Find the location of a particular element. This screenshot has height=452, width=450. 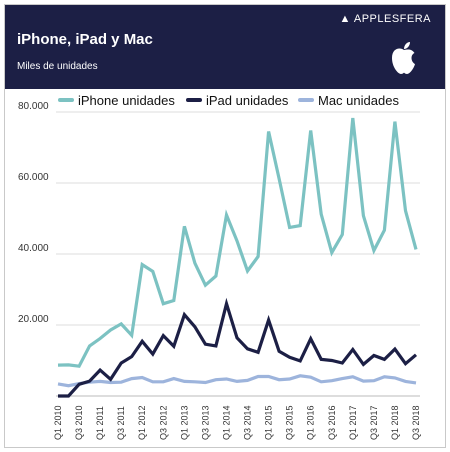

legend-label: iPhone unidades is located at coordinates (126, 100).